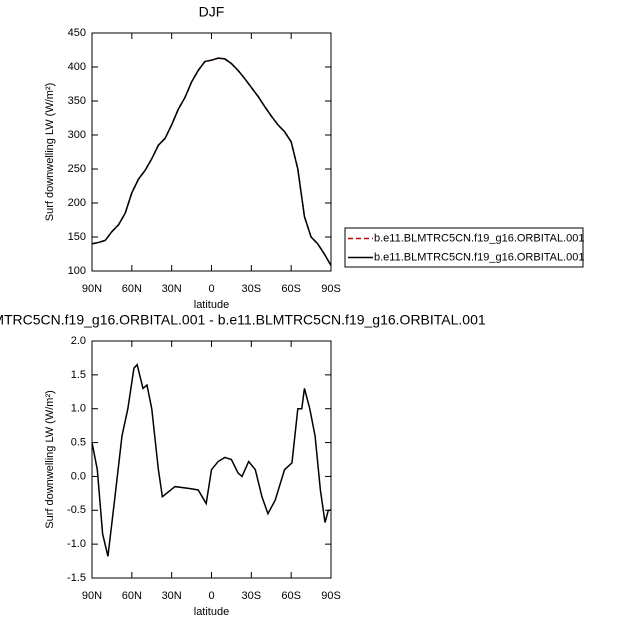  Describe the element at coordinates (464, 247) in the screenshot. I see `legend-box` at that location.